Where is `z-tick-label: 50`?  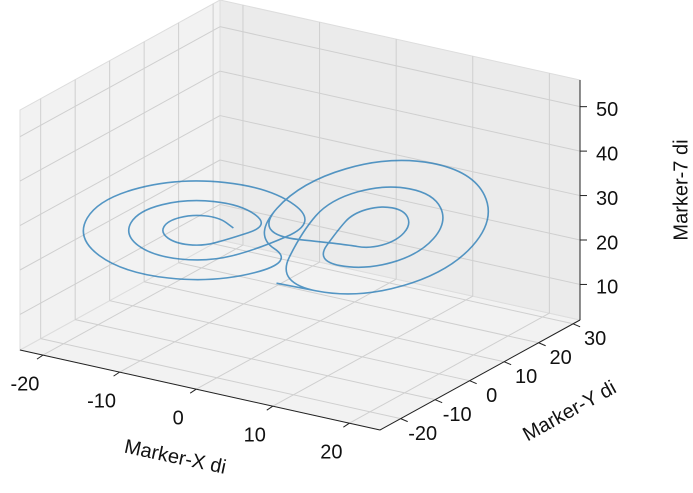 z-tick-label: 50 is located at coordinates (607, 110).